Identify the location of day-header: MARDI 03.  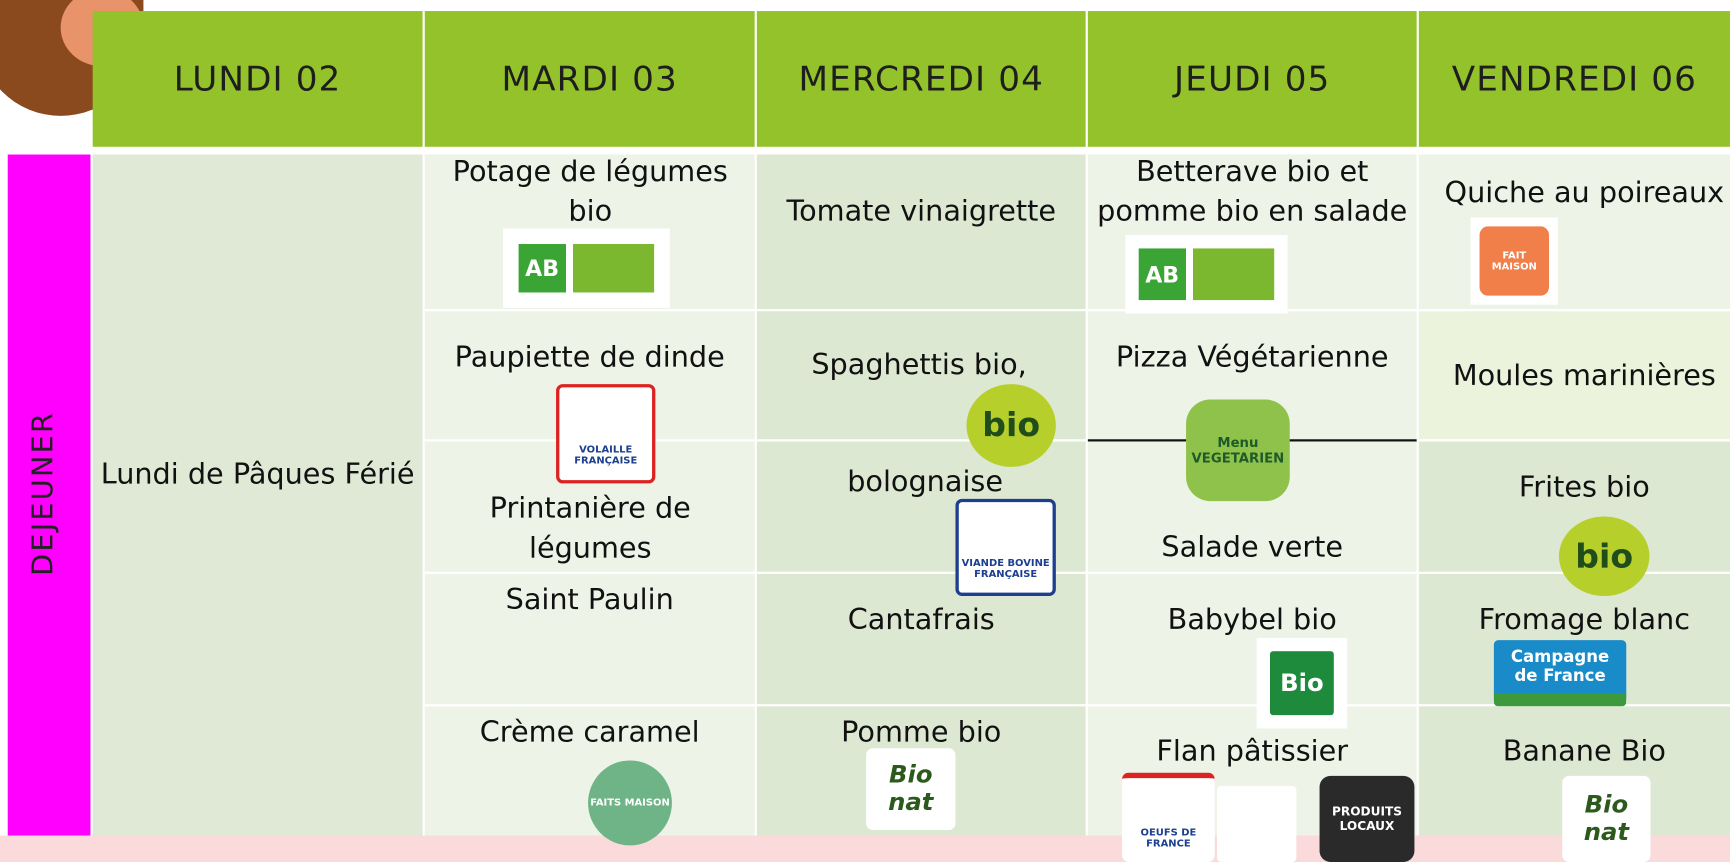
(589, 79).